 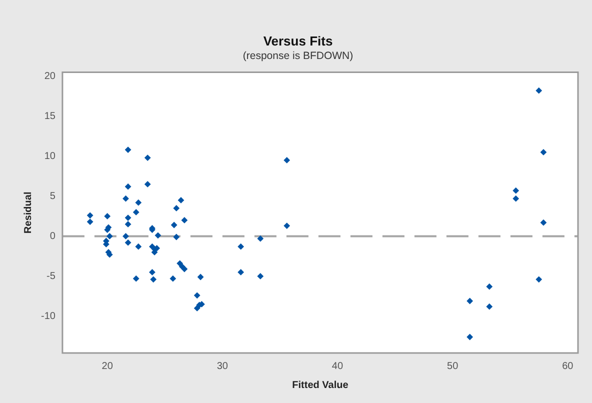 I want to click on y-tick-label: 5, so click(x=53, y=196).